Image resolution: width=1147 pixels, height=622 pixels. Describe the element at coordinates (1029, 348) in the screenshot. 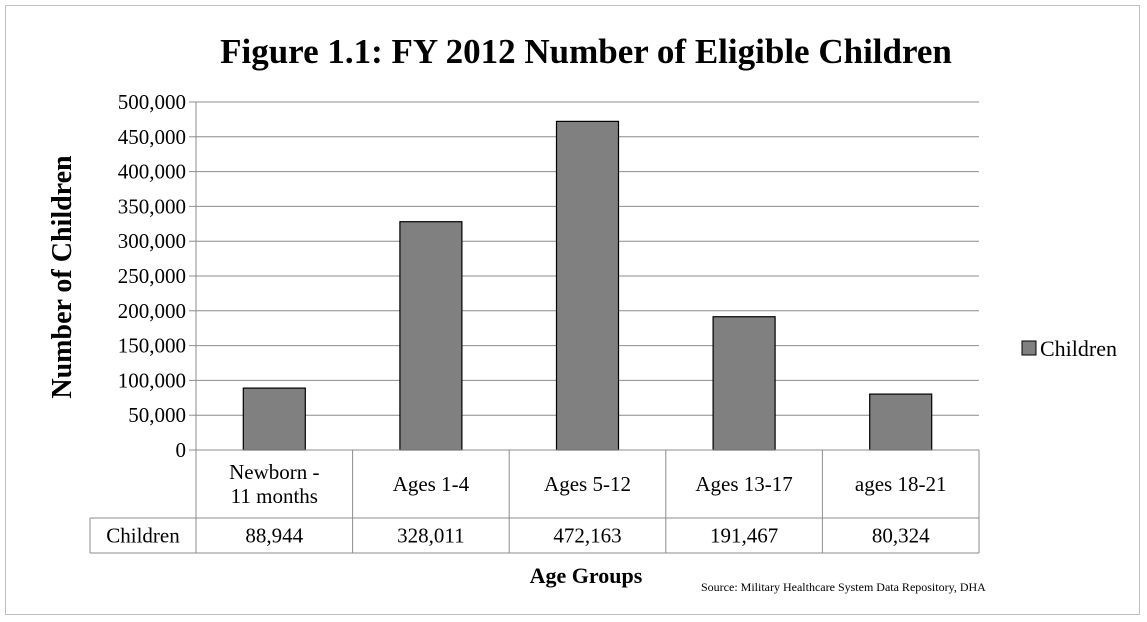

I see `legend-swatch` at that location.